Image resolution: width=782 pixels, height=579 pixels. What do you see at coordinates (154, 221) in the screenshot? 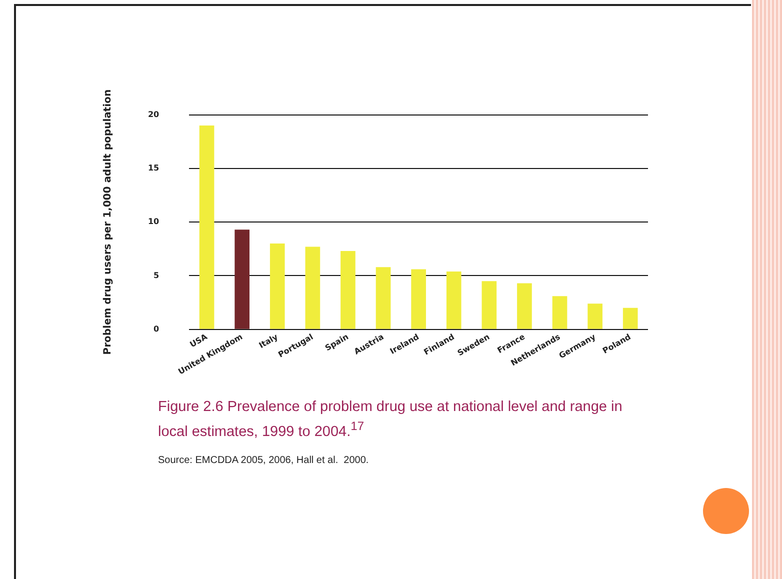
I see `y-tick-label: 10` at bounding box center [154, 221].